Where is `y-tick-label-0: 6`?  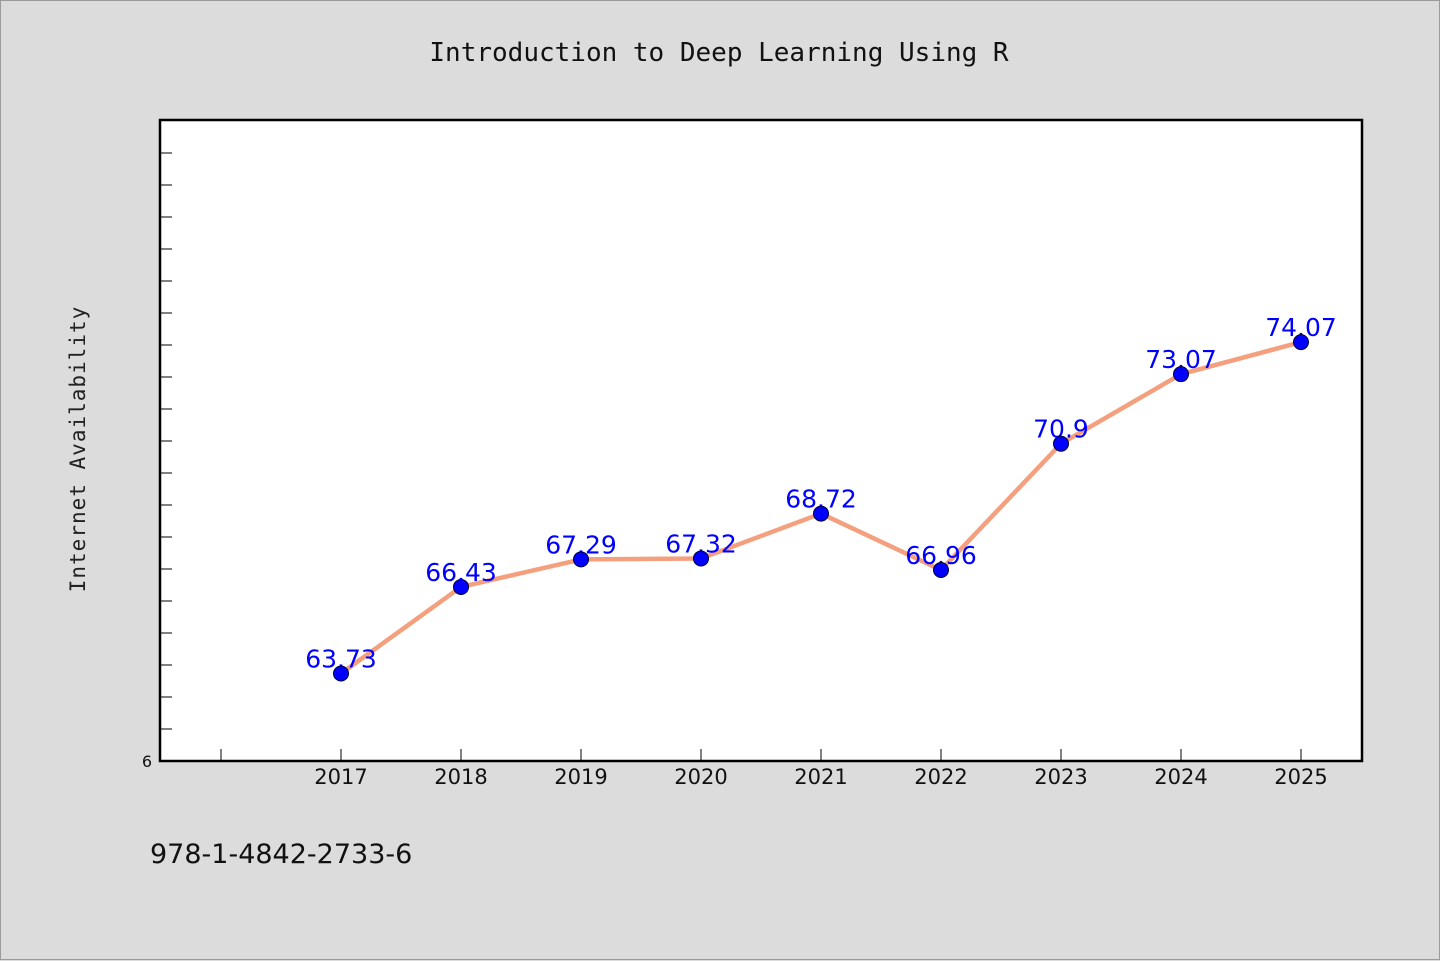
y-tick-label-0: 6 is located at coordinates (147, 761).